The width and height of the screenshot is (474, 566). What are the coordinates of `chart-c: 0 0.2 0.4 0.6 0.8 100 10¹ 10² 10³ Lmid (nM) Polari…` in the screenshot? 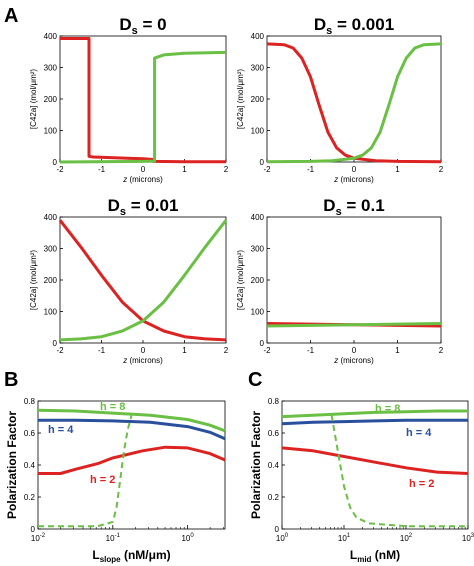 It's located at (361, 480).